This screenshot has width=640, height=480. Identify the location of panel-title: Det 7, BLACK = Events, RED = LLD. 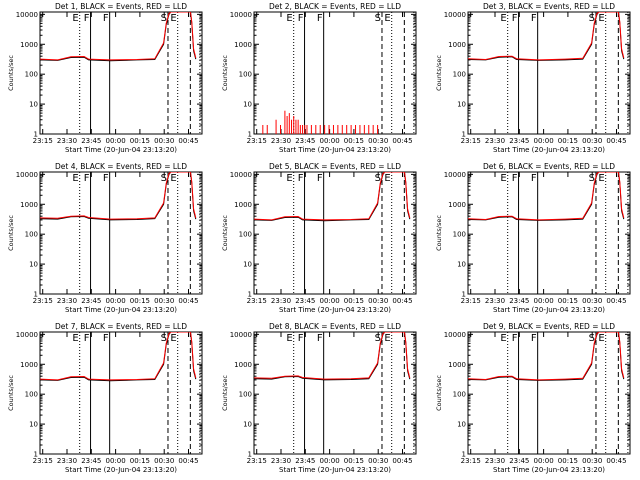
(121, 326).